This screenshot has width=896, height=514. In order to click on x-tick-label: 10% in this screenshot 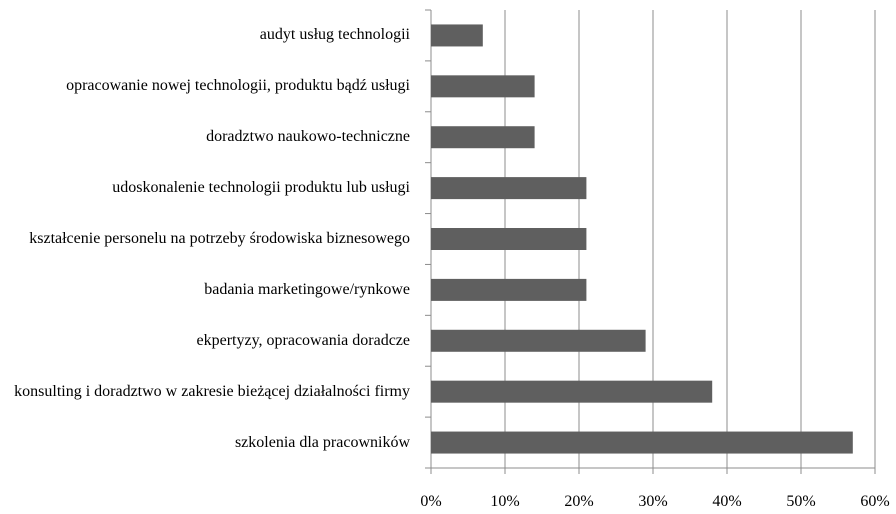, I will do `click(504, 501)`.